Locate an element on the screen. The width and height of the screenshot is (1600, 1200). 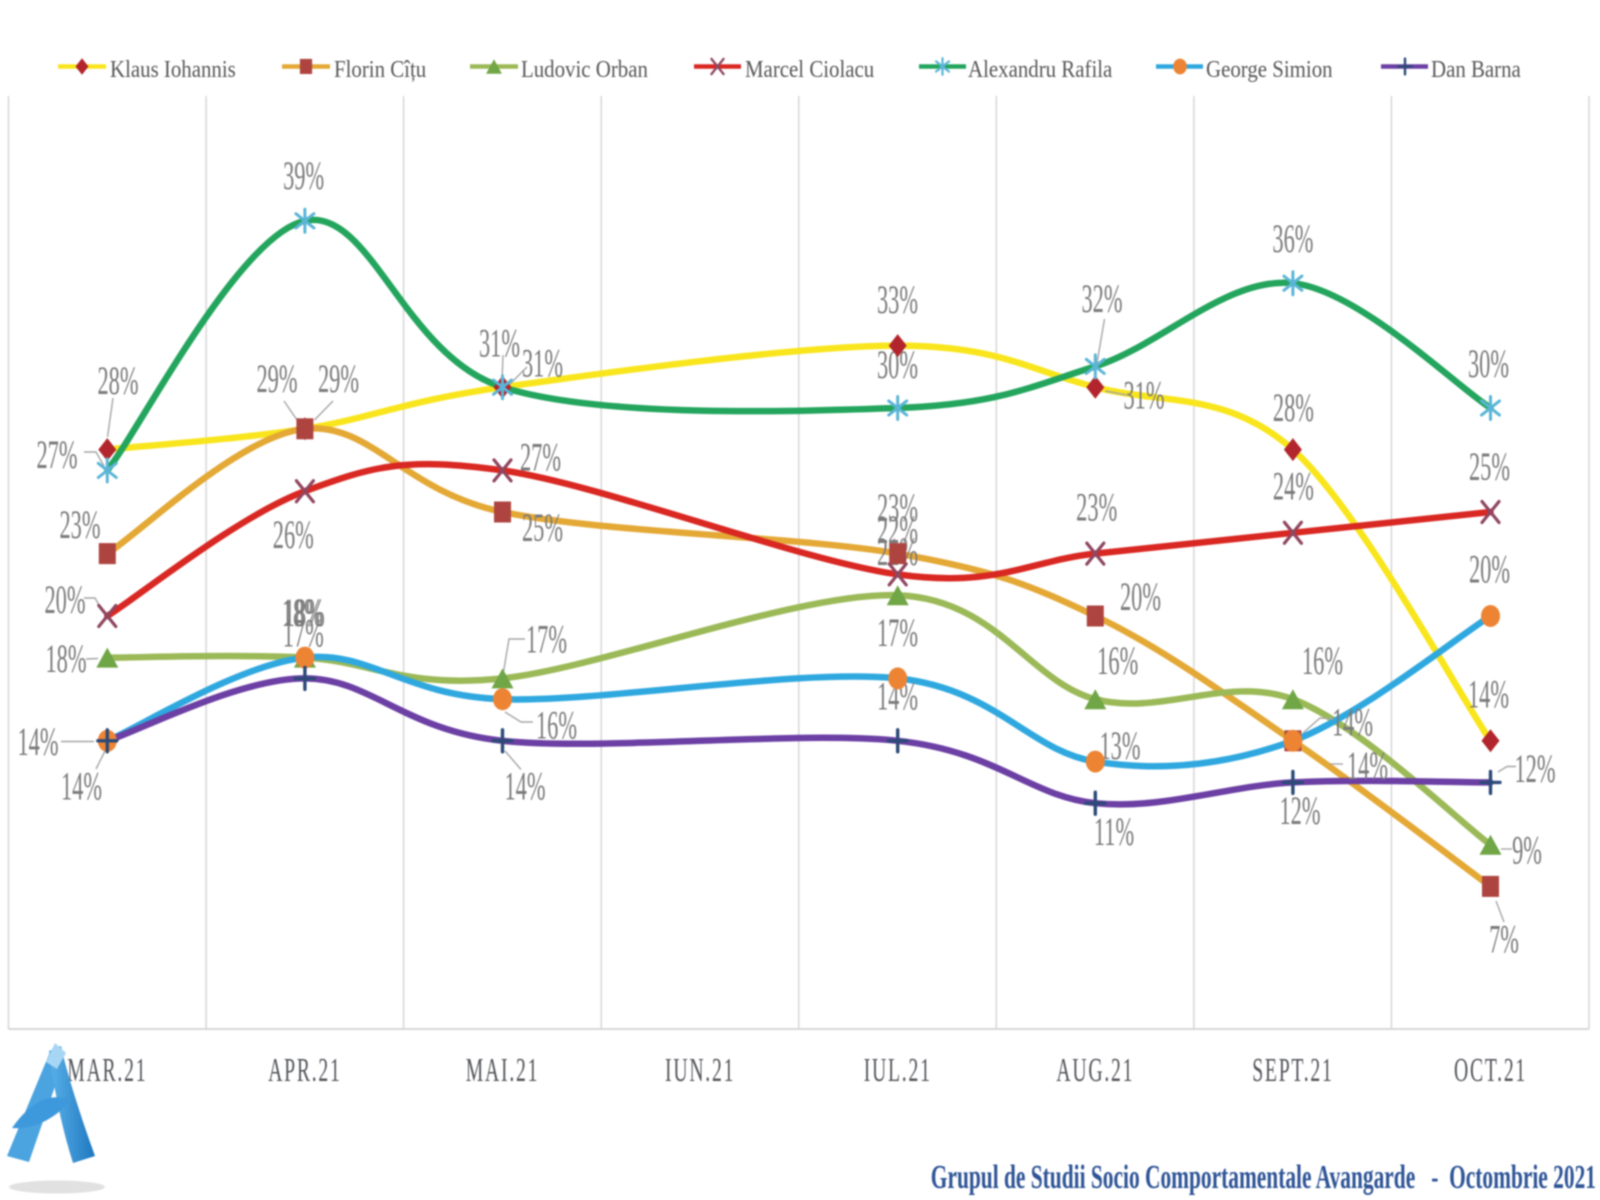
svg-text: SEPT.21 is located at coordinates (1292, 1071).